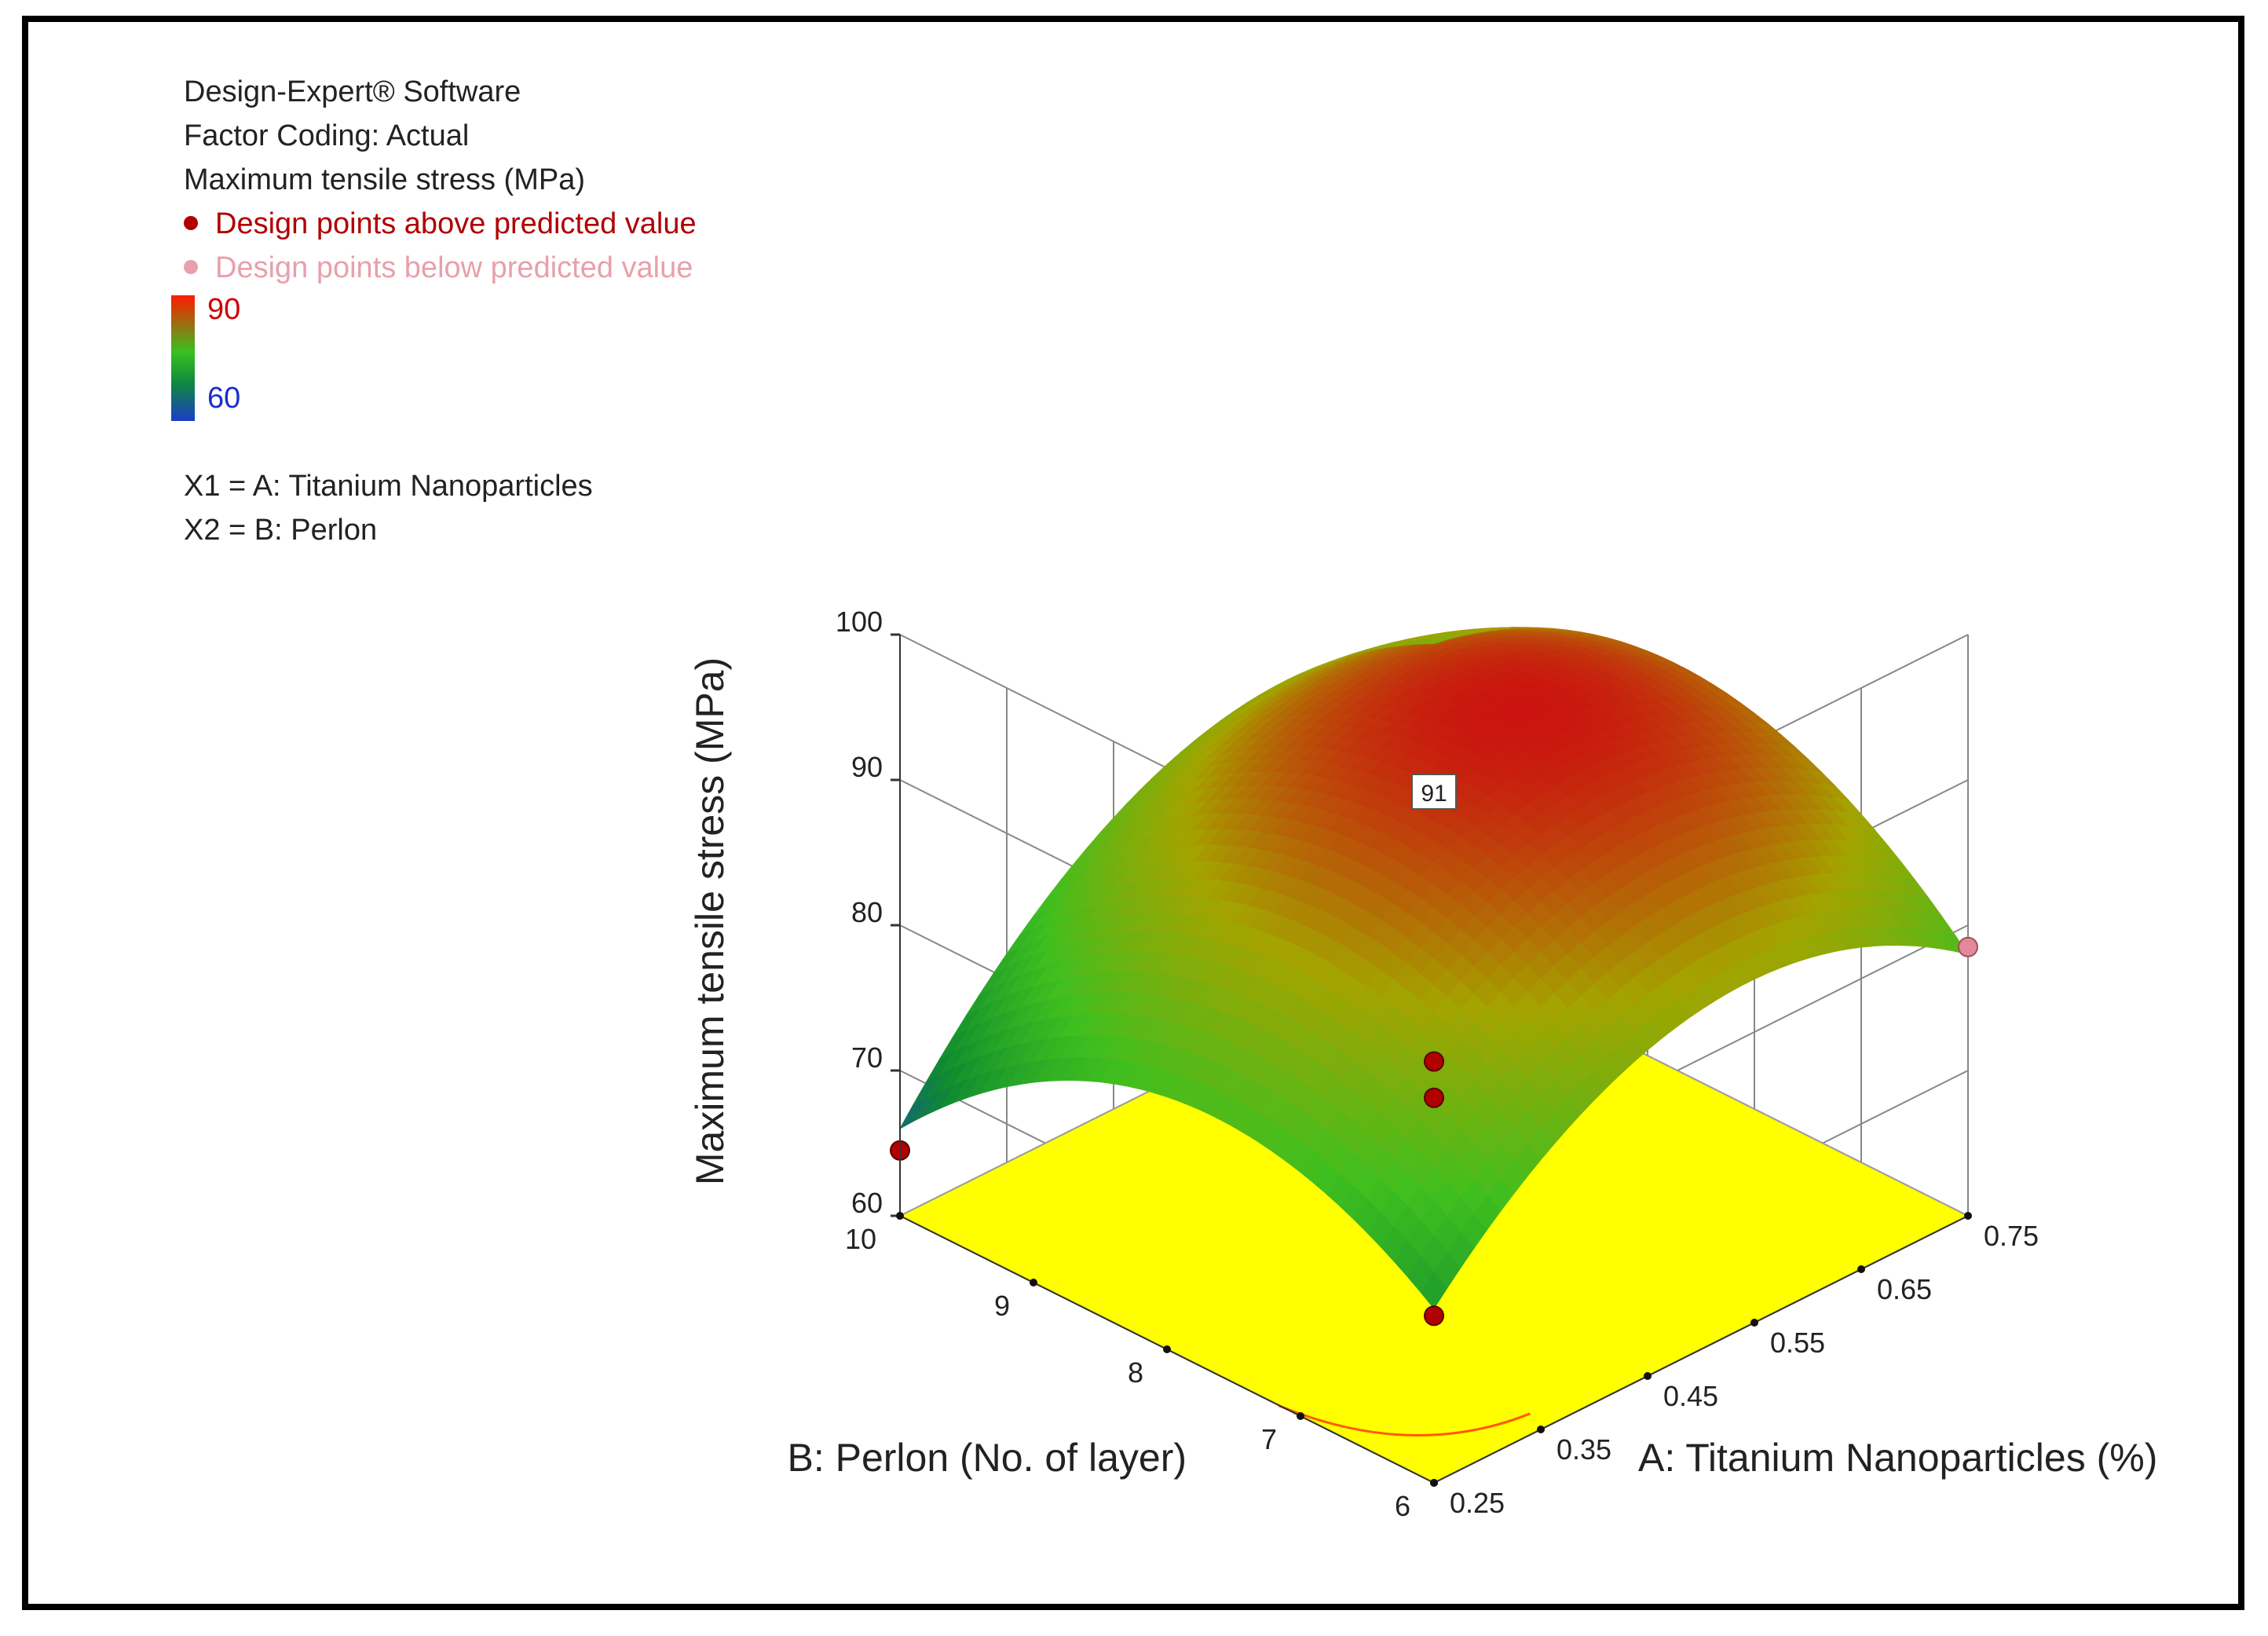 The image size is (2268, 1636). I want to click on legend-above: Design points above predicted value, so click(440, 224).